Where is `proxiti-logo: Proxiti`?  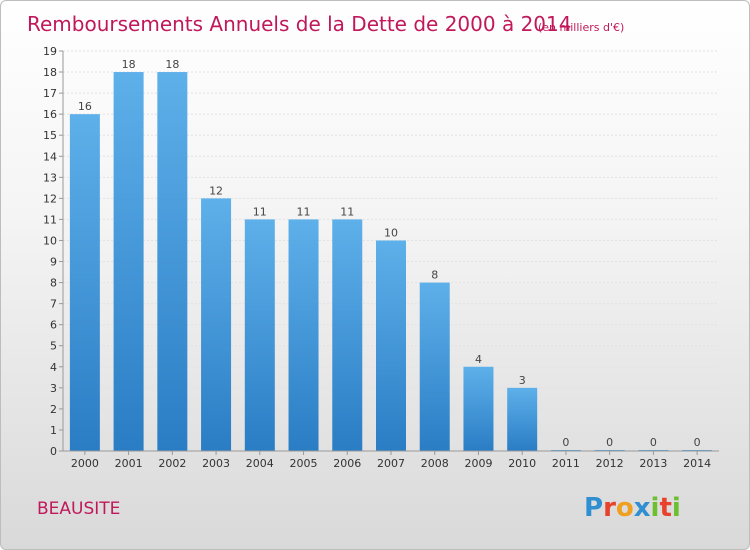 proxiti-logo: Proxiti is located at coordinates (632, 508).